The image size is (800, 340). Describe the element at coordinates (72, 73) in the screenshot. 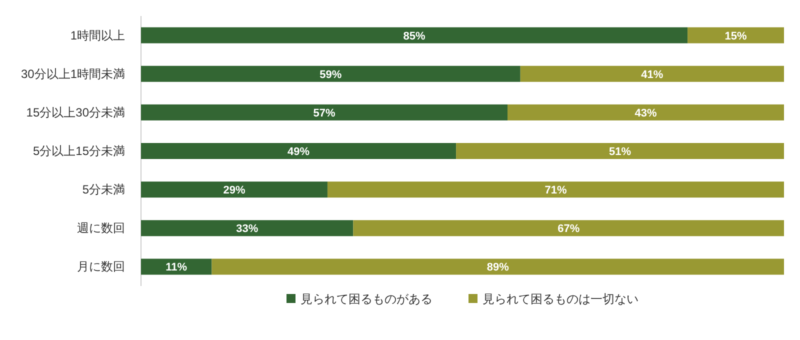

I see `y-tick-label: 30分以上1時間未満` at that location.